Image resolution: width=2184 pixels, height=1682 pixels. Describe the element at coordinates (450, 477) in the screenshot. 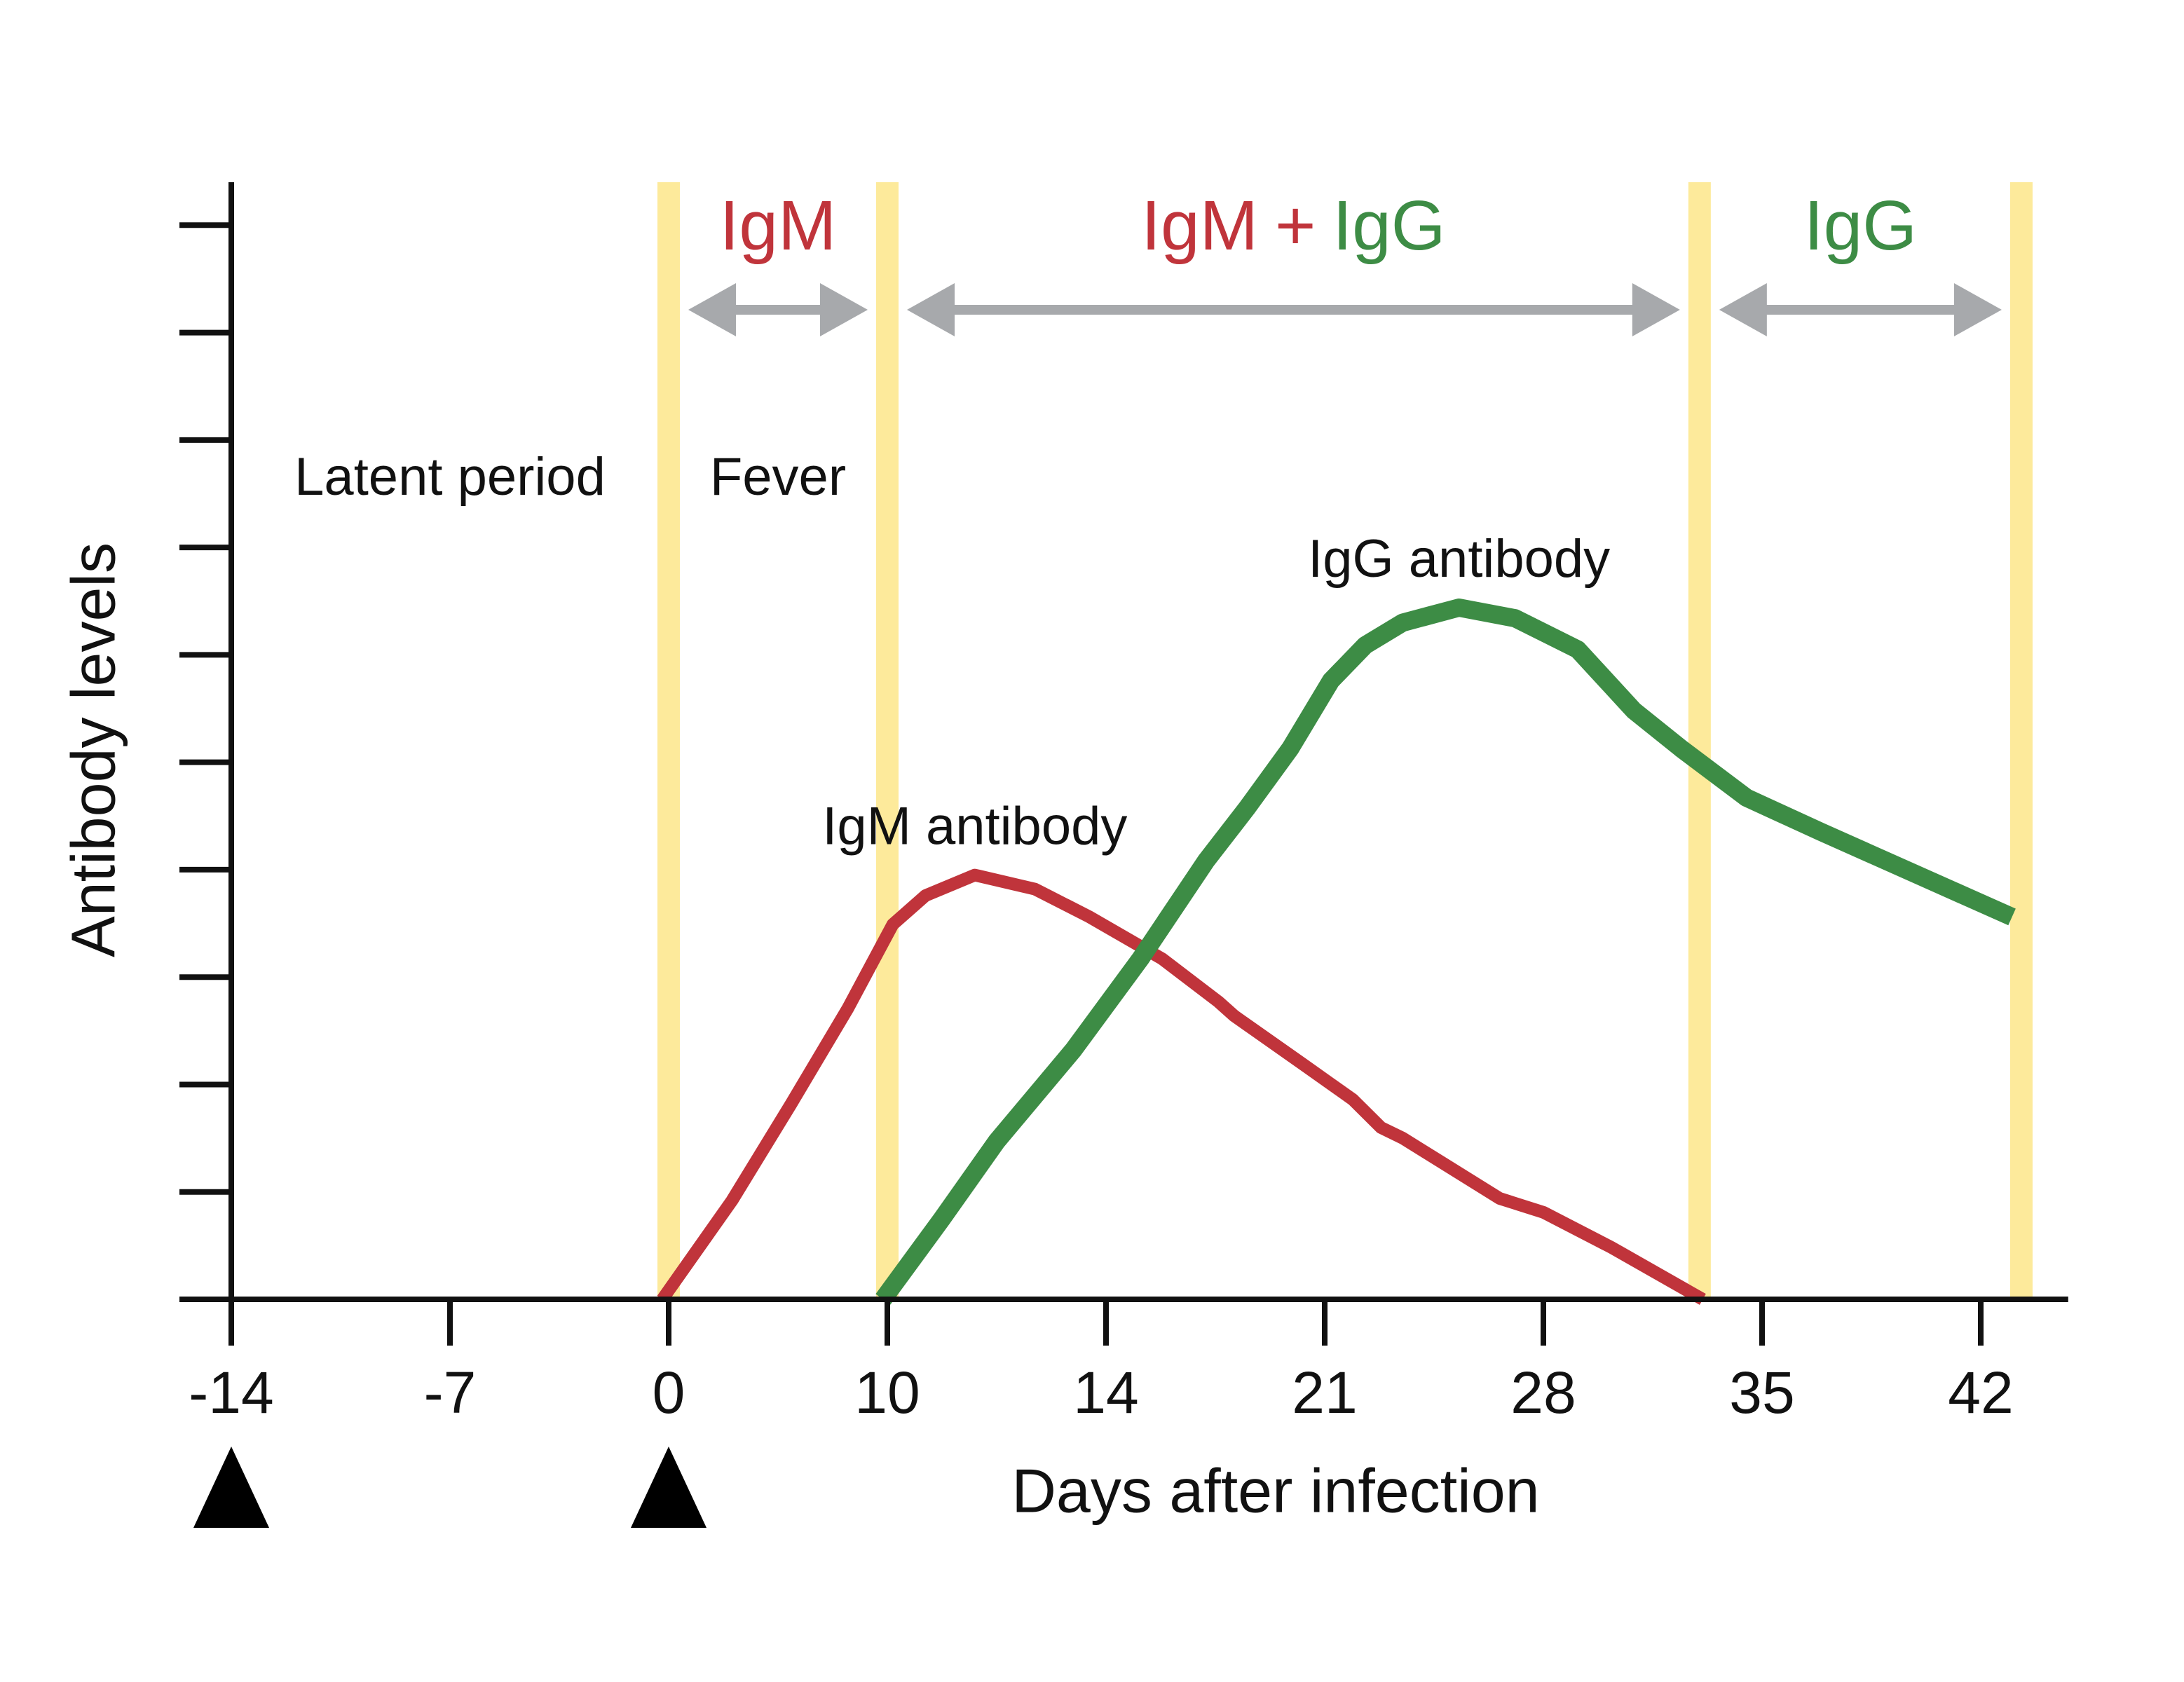

I see `period-label: Latent period` at that location.